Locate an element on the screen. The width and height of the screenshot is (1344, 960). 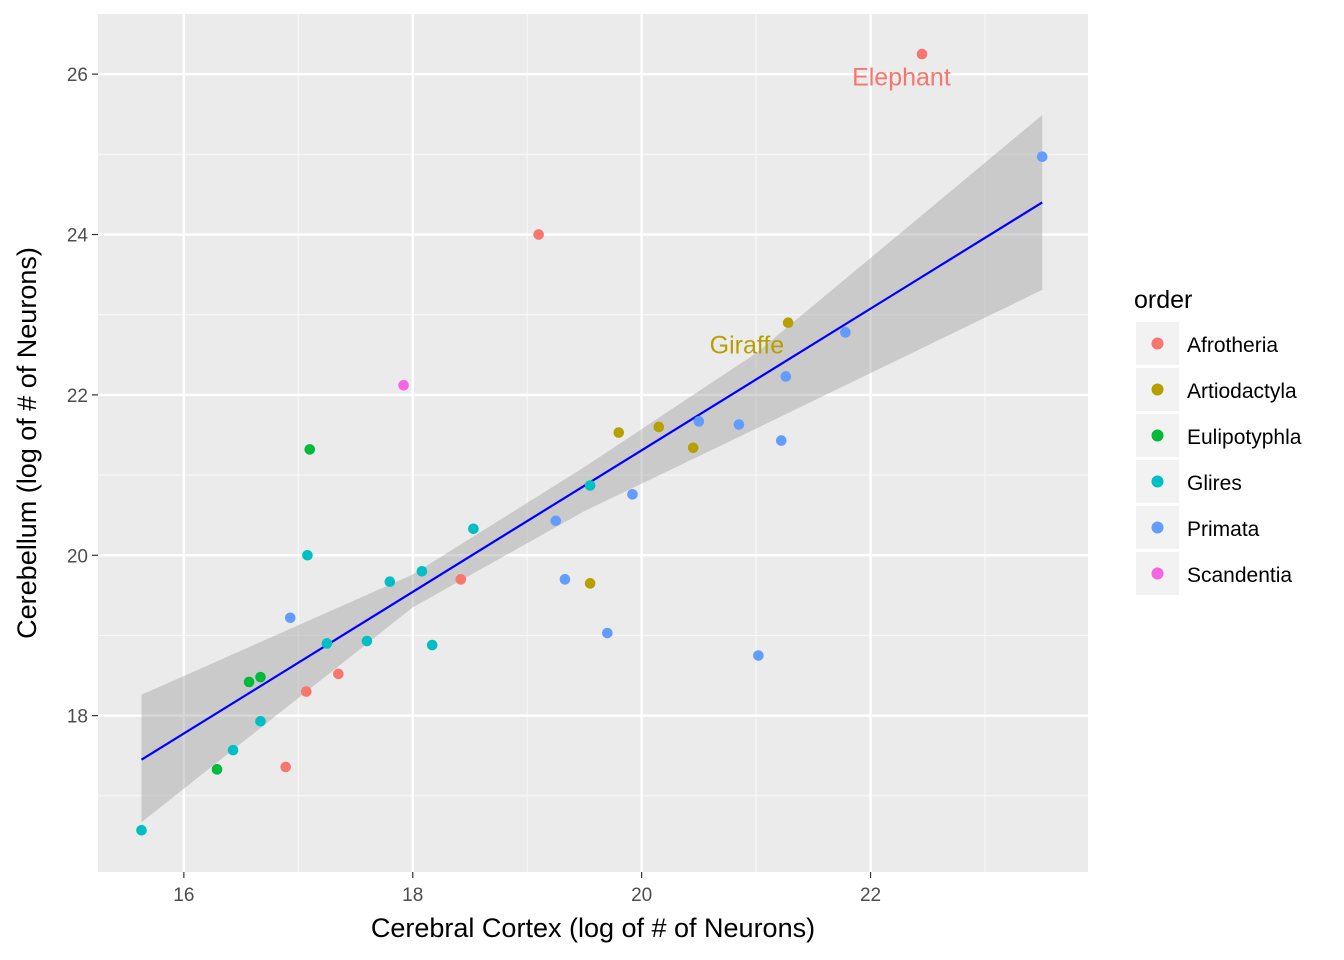
y-tick-label: 26 is located at coordinates (77, 75).